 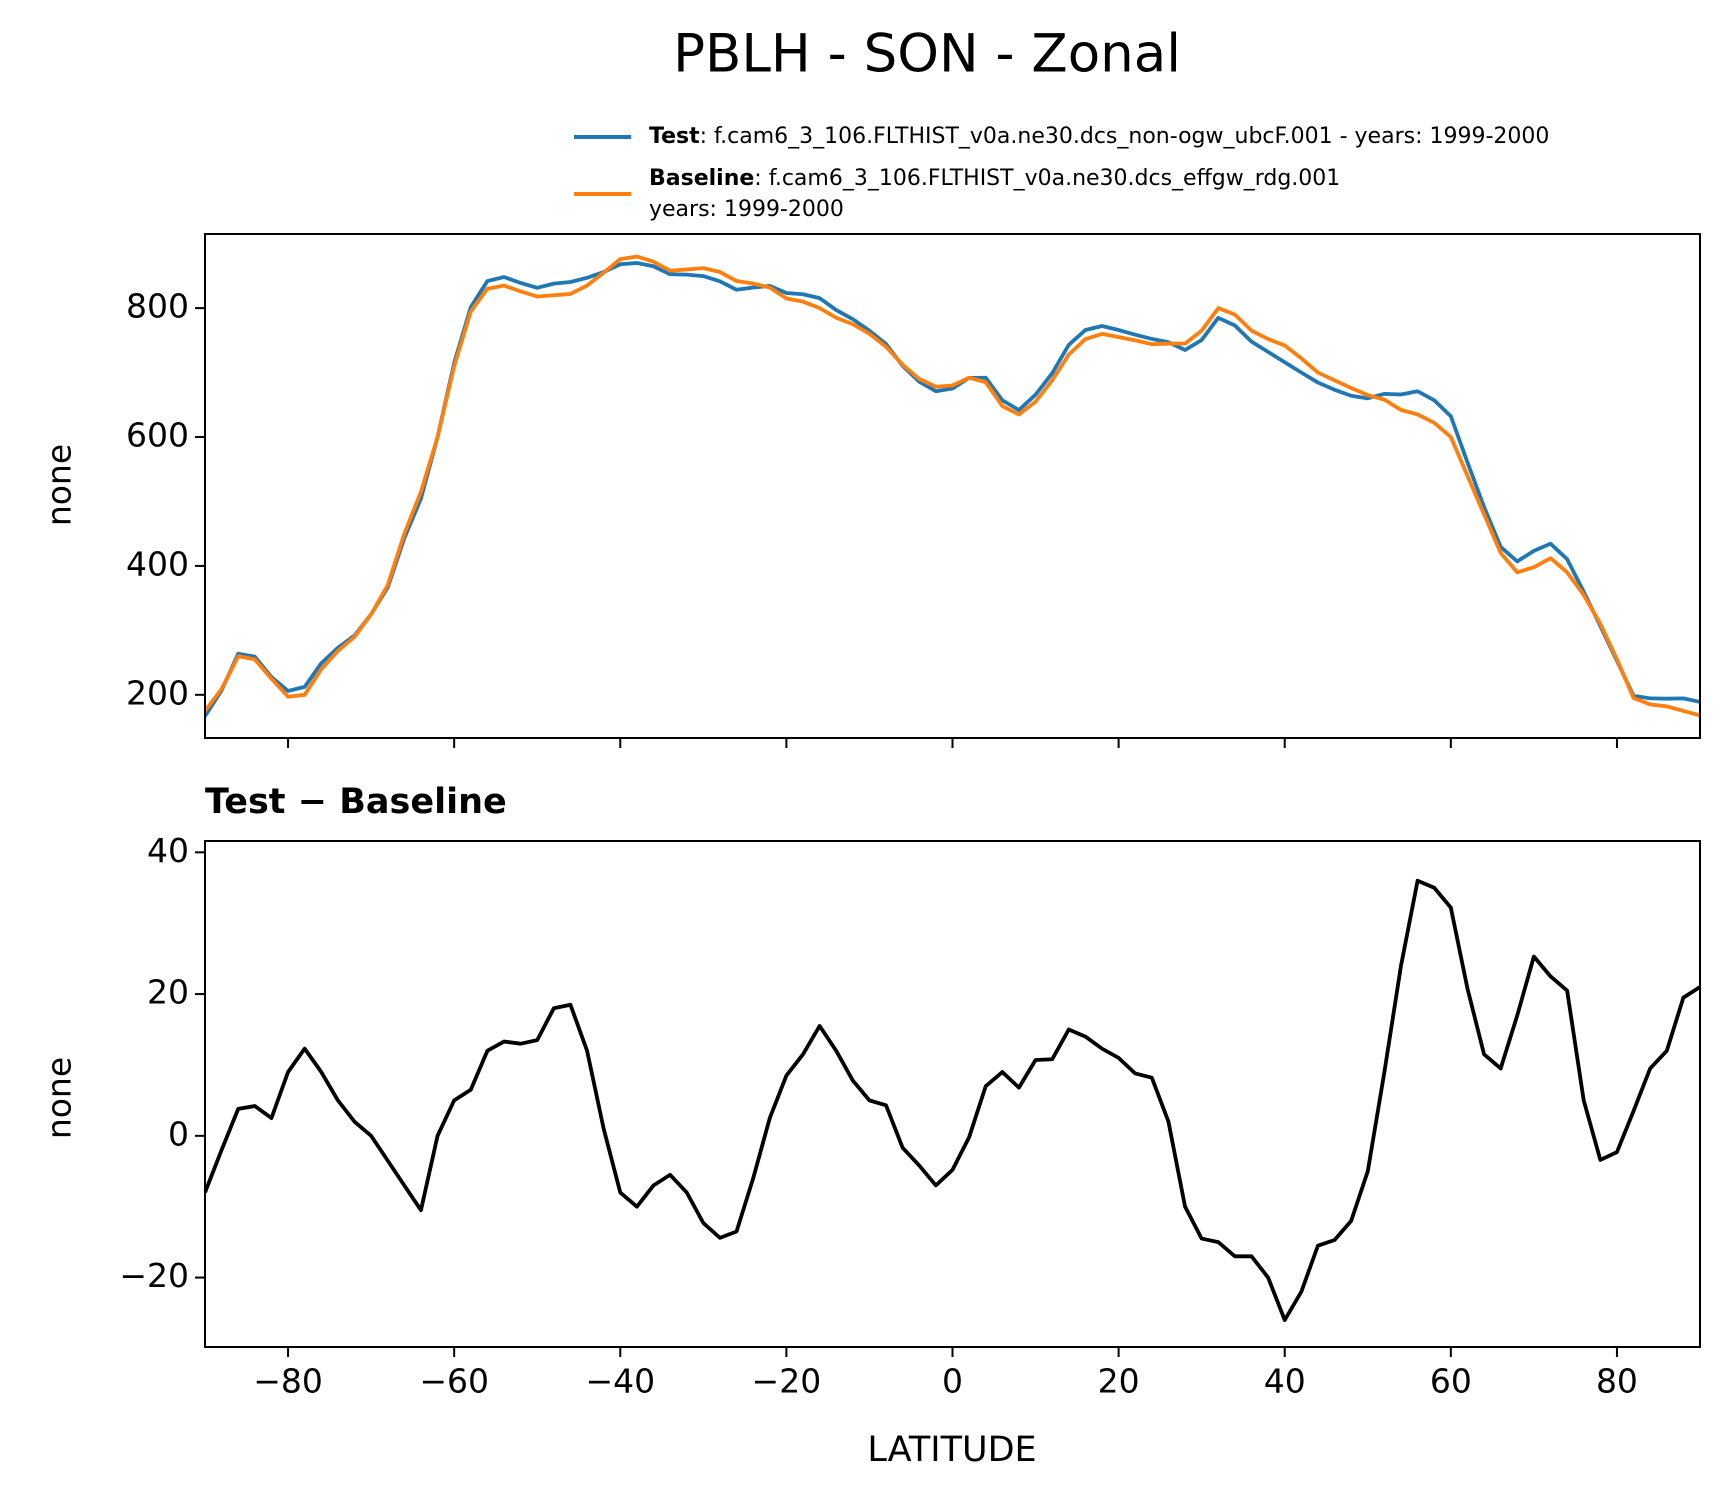 I want to click on legend-label: years: 1999-2000, so click(x=746, y=209).